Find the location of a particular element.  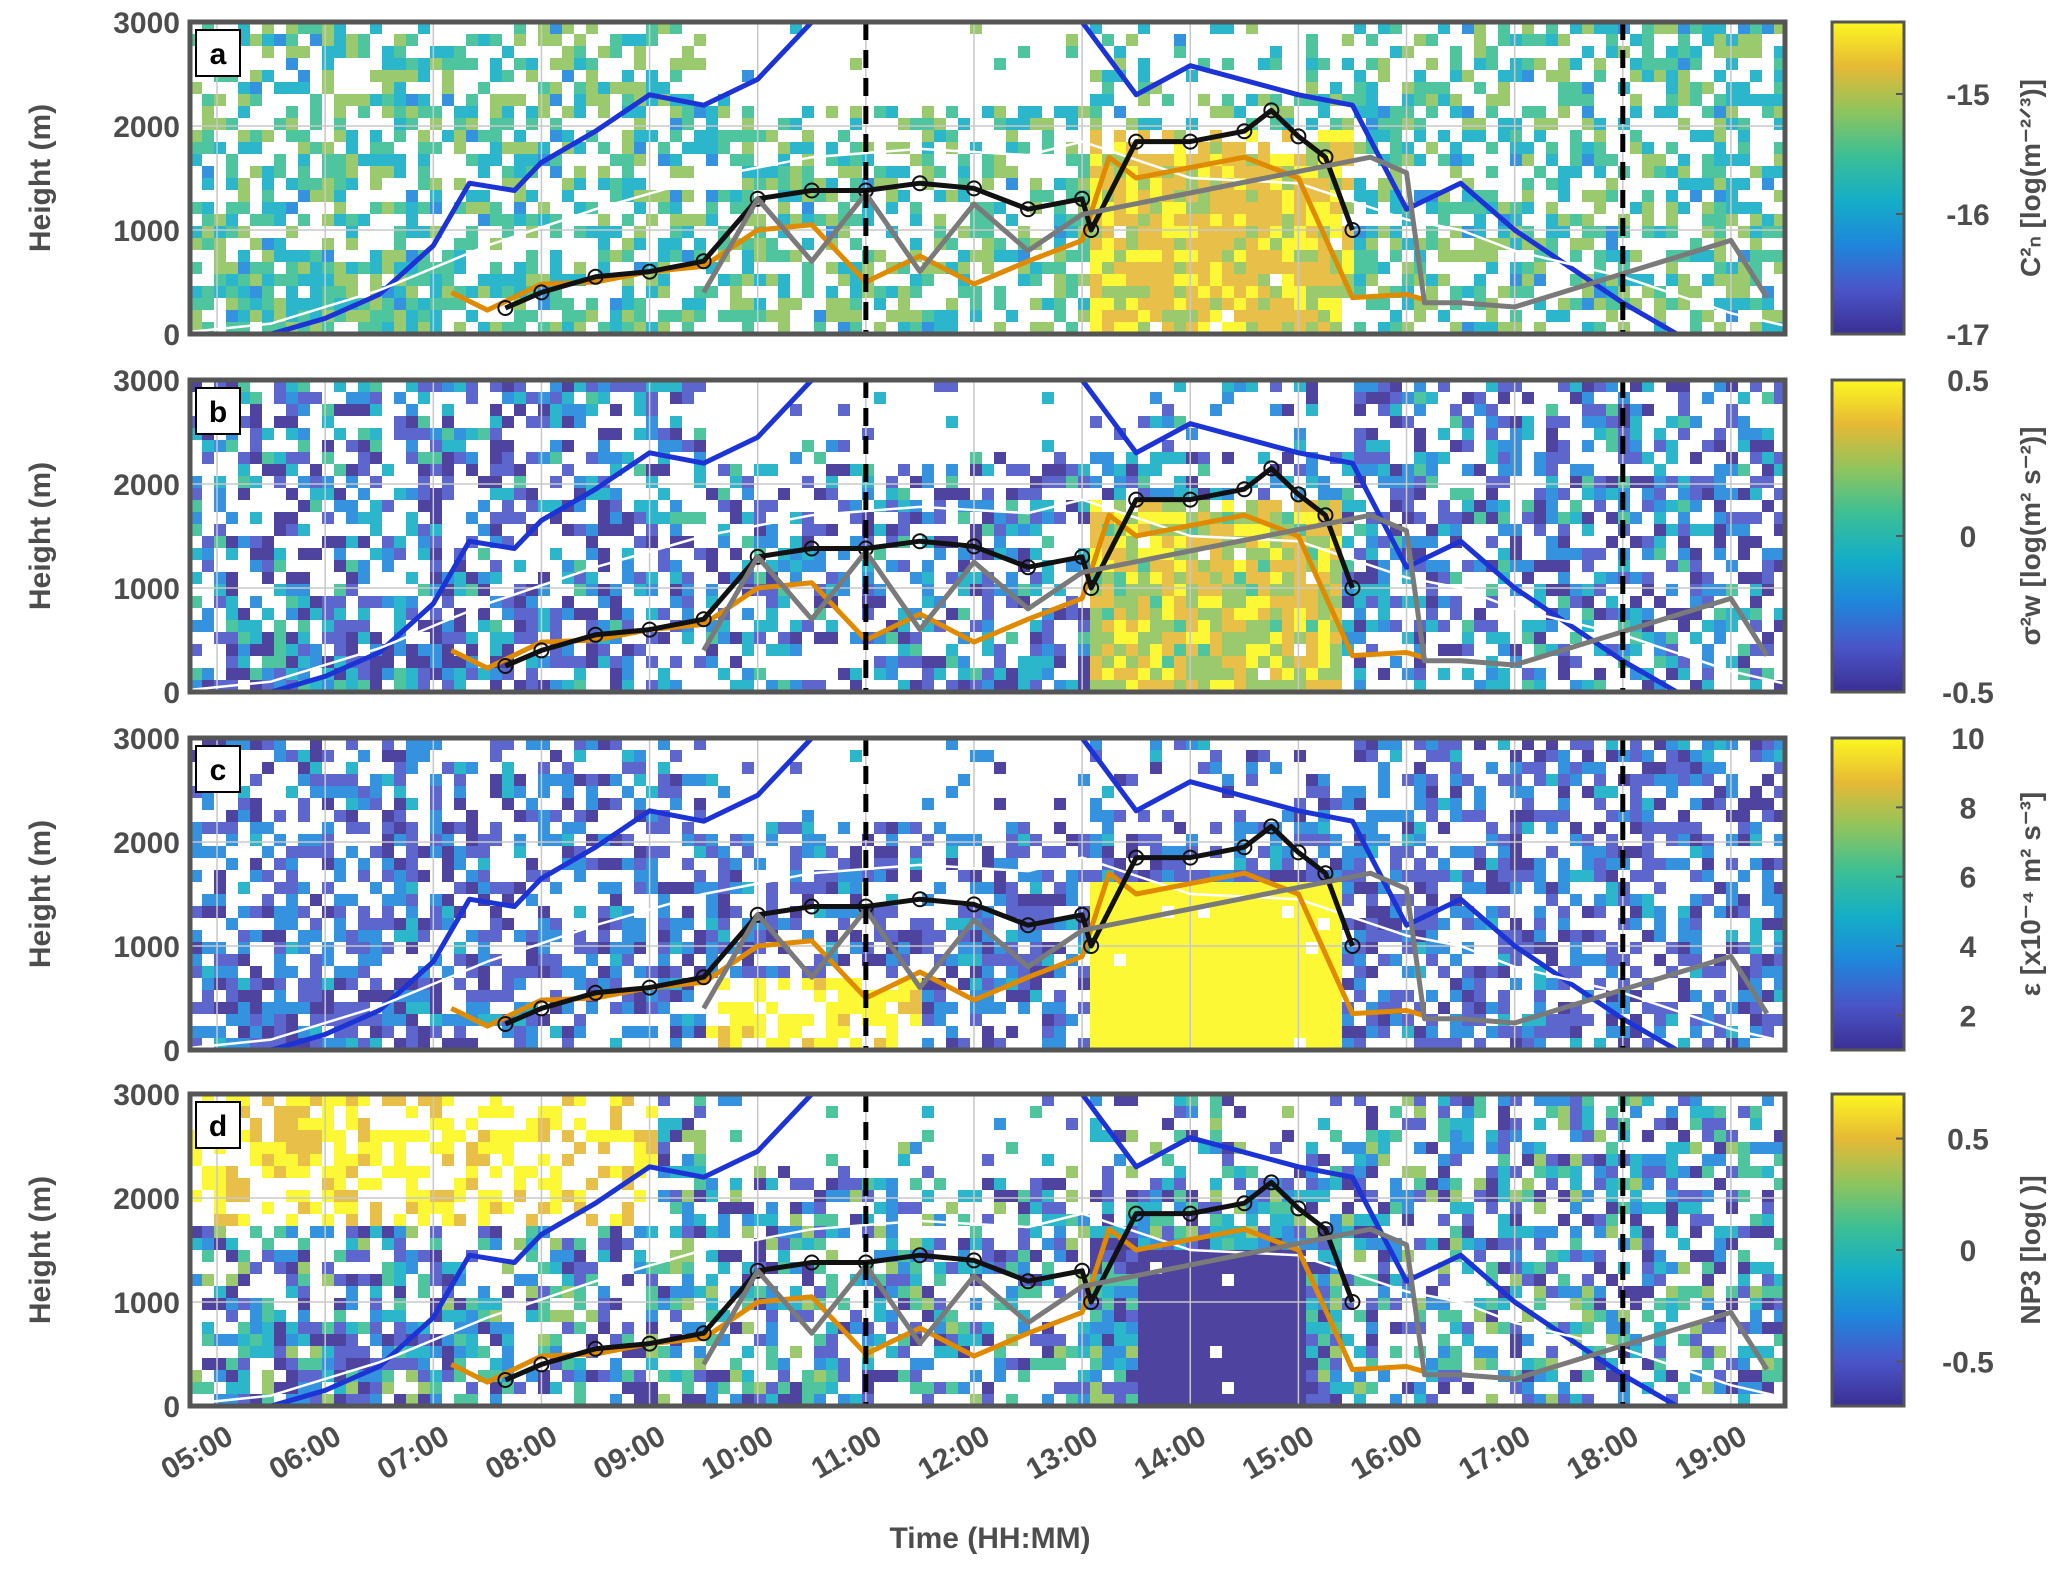

panel-letter: a is located at coordinates (218, 54).